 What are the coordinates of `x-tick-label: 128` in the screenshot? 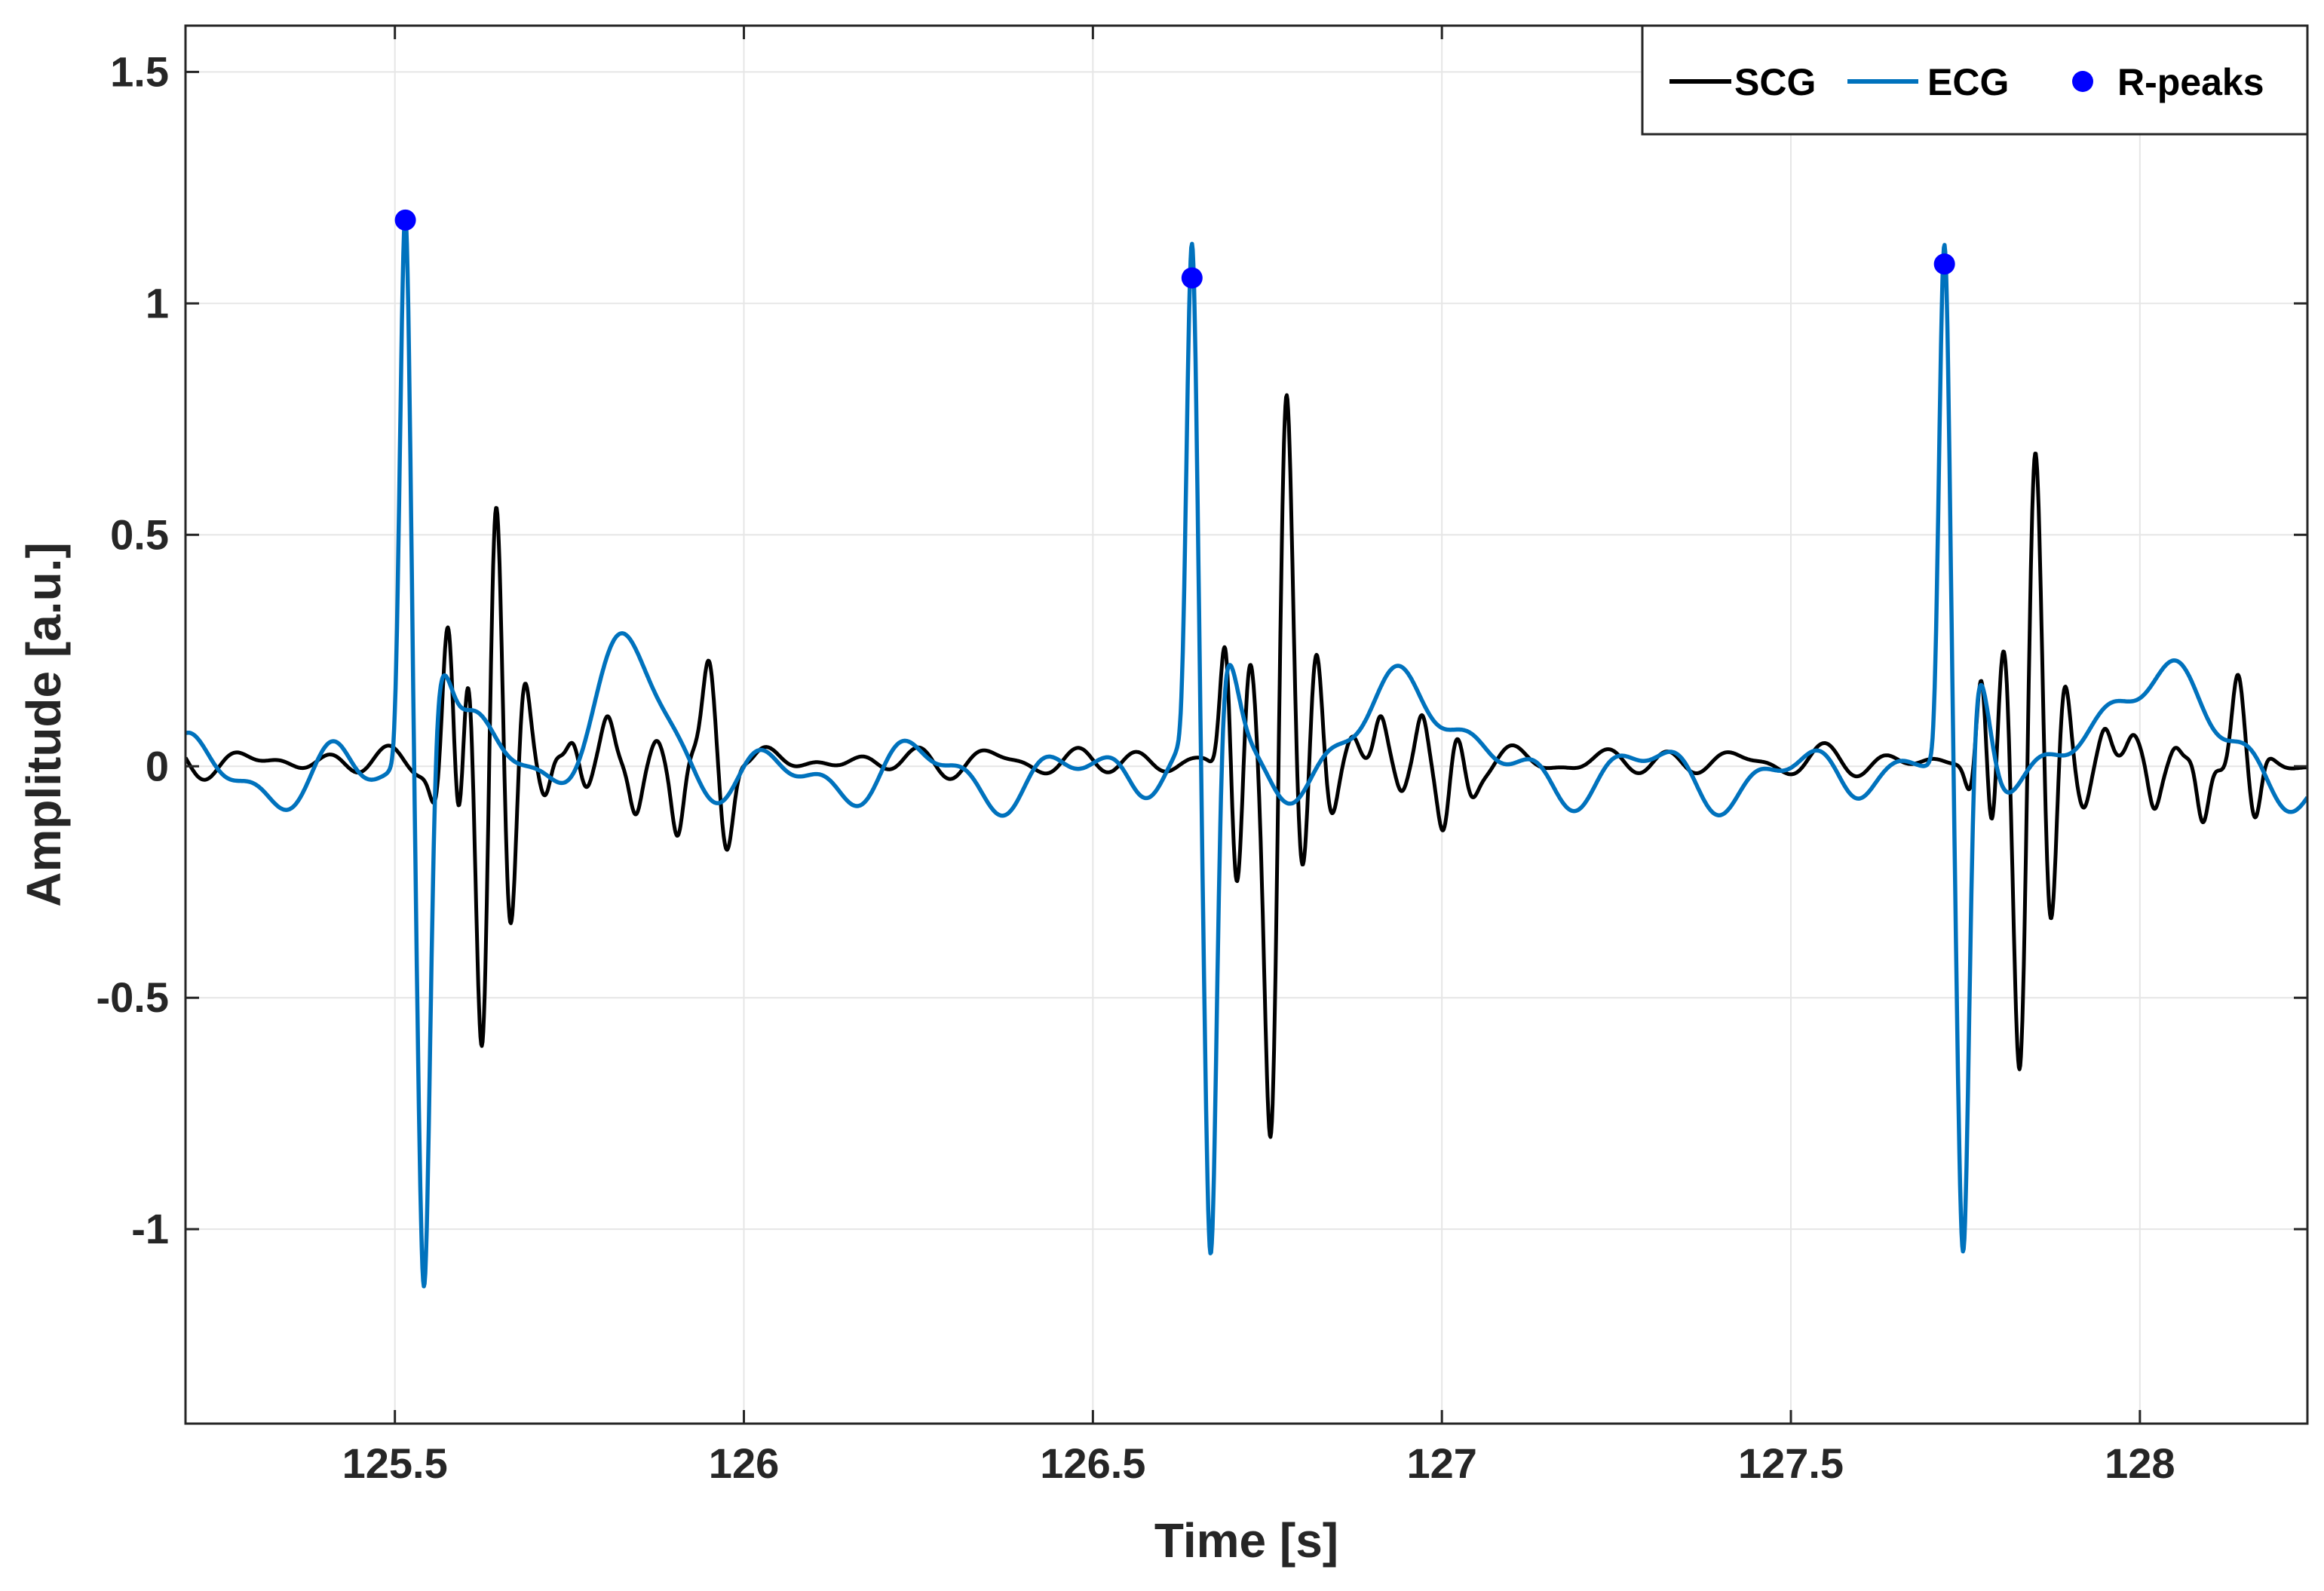 It's located at (2140, 1463).